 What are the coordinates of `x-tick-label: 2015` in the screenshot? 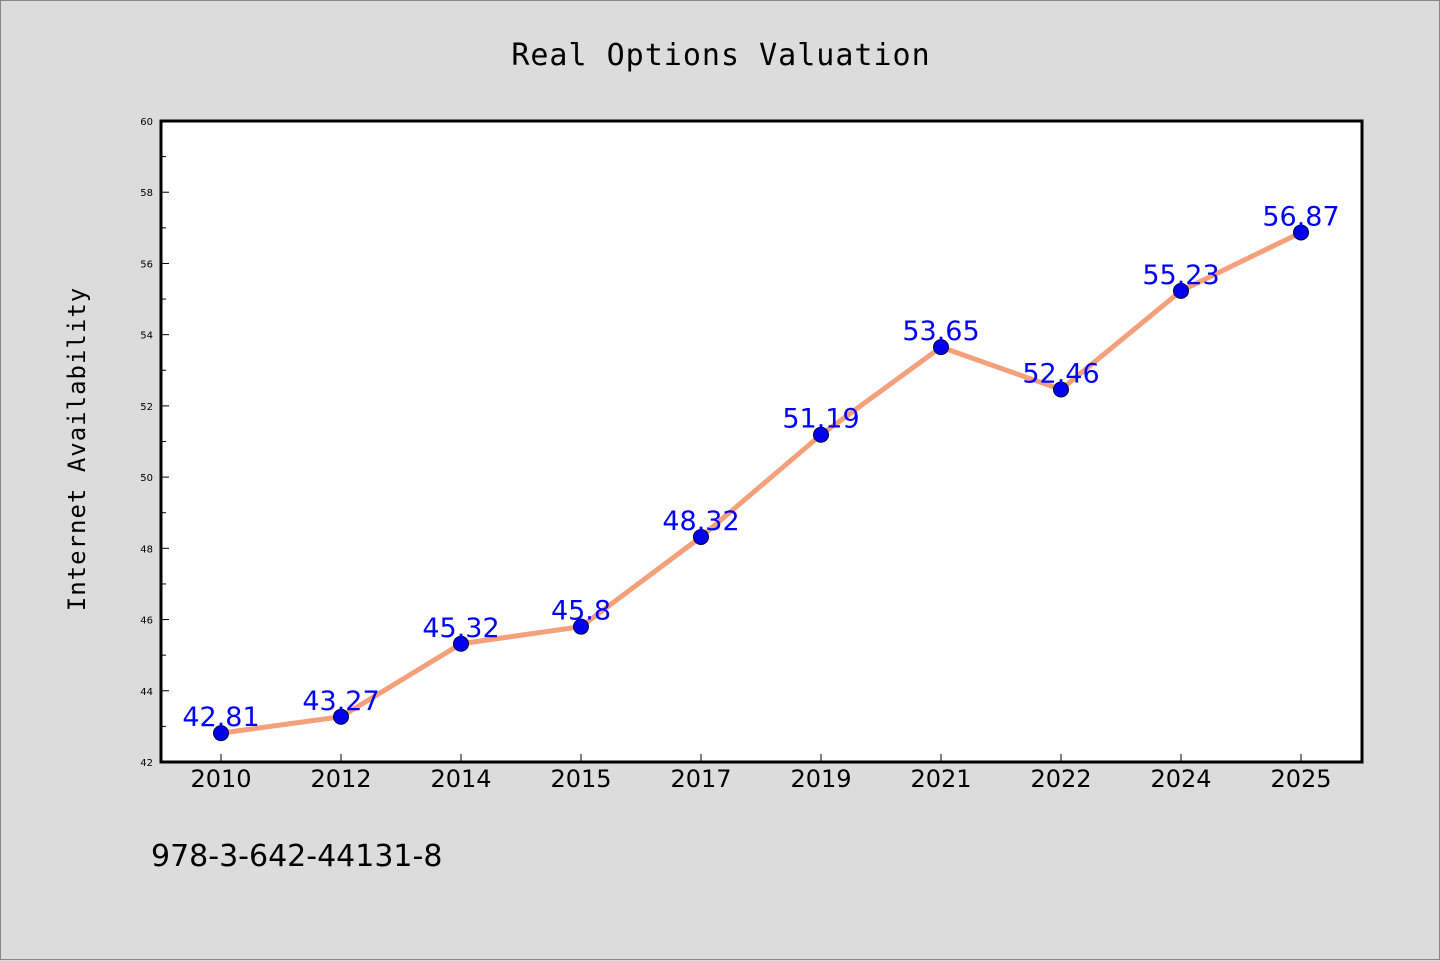 It's located at (580, 779).